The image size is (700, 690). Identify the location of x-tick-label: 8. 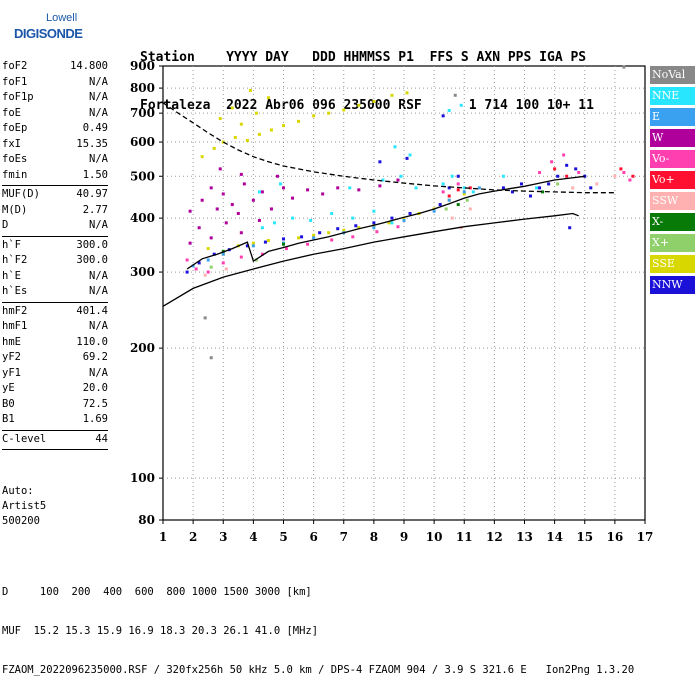
(374, 537).